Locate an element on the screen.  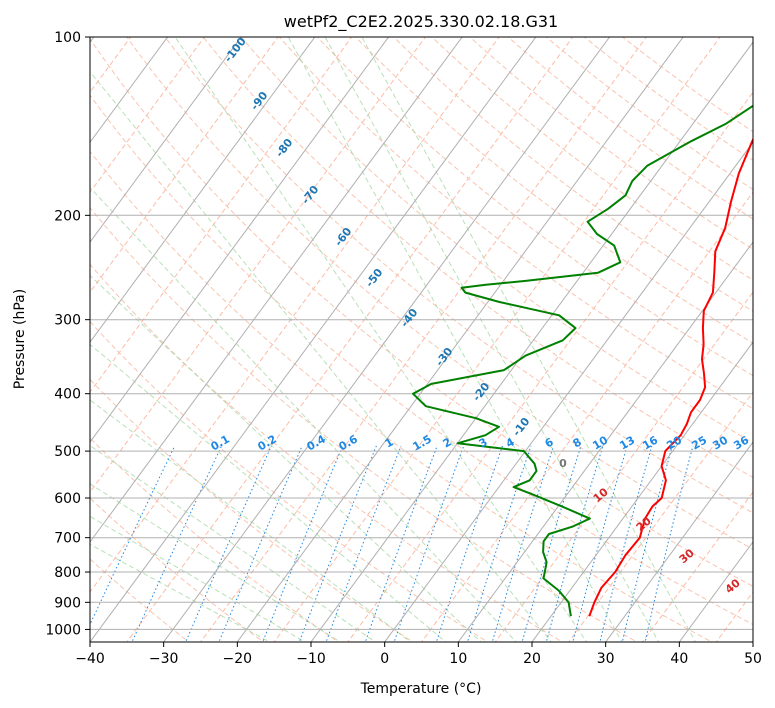
x-tick-label: 50 is located at coordinates (753, 659).